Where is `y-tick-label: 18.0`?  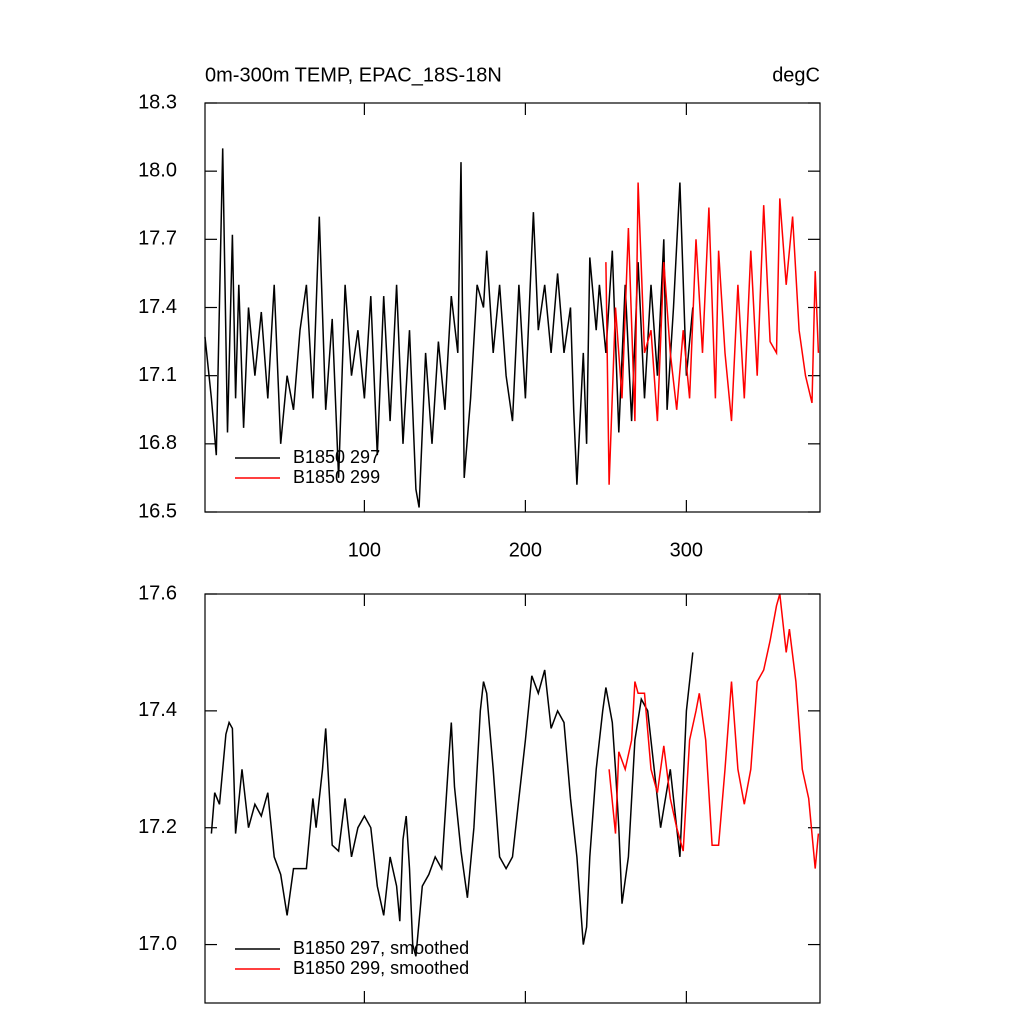
y-tick-label: 18.0 is located at coordinates (157, 170).